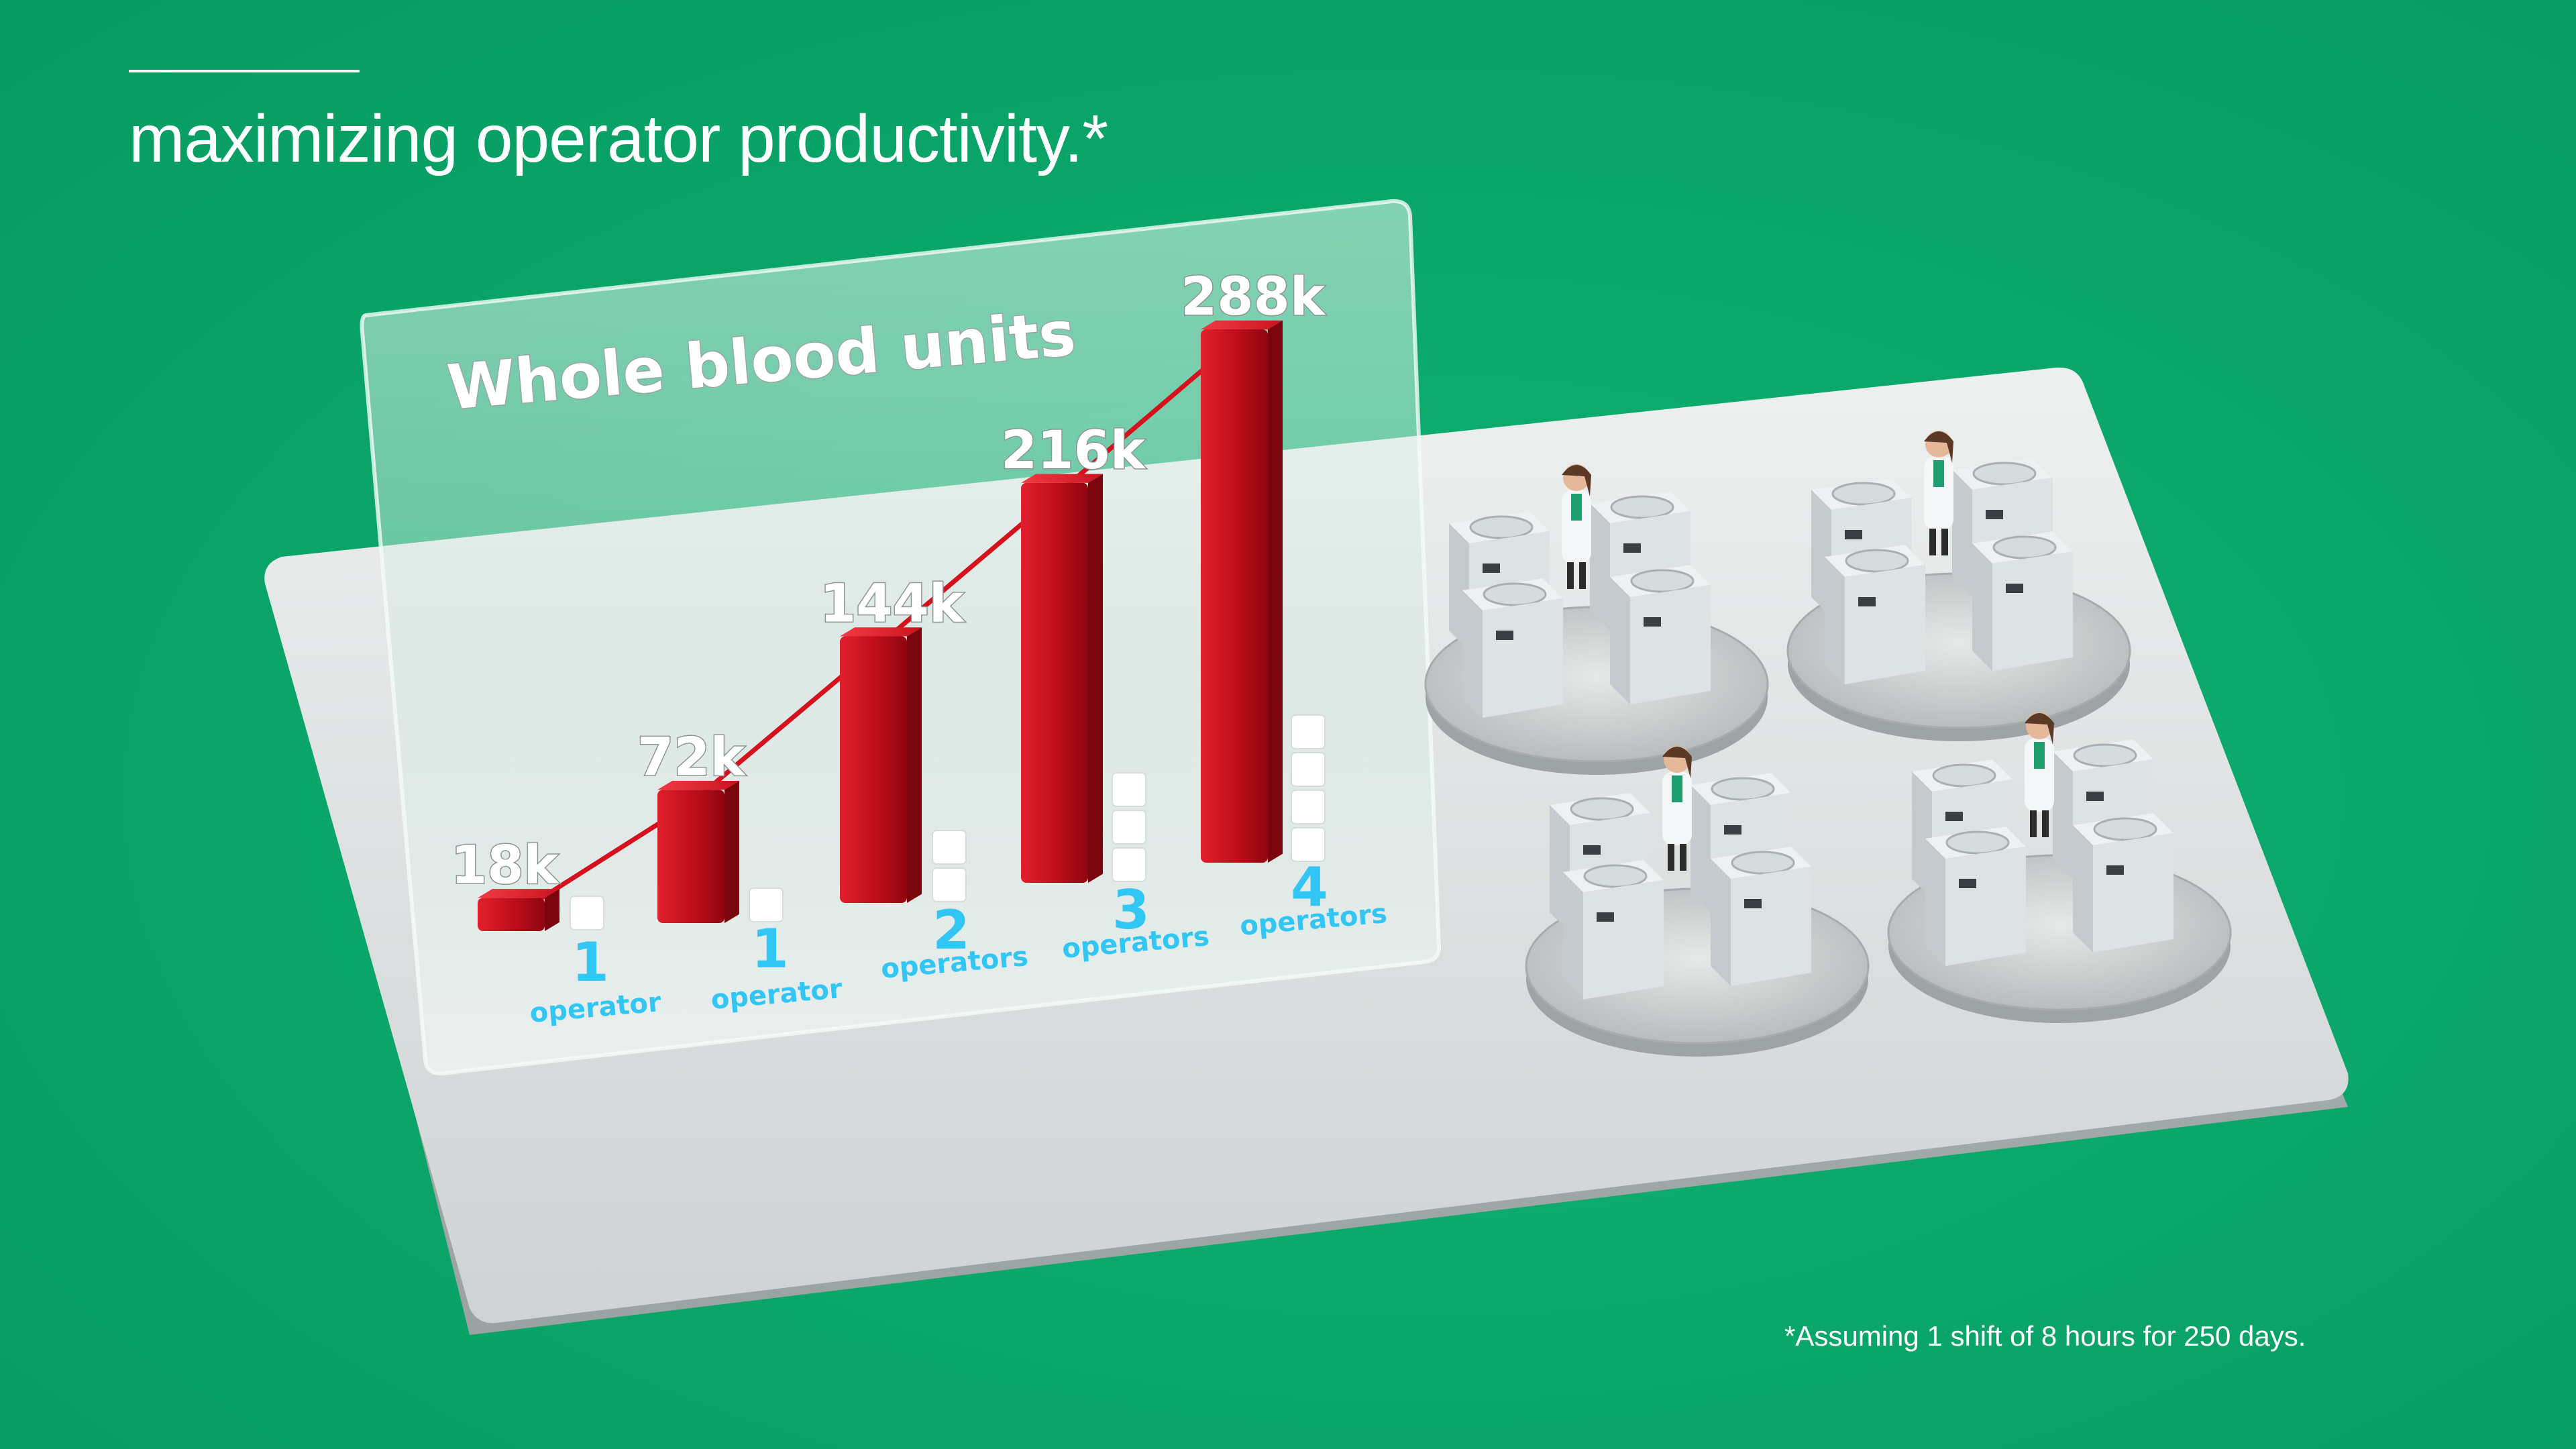 The image size is (2576, 1449). Describe the element at coordinates (892, 604) in the screenshot. I see `chart-value-label: 144k` at that location.